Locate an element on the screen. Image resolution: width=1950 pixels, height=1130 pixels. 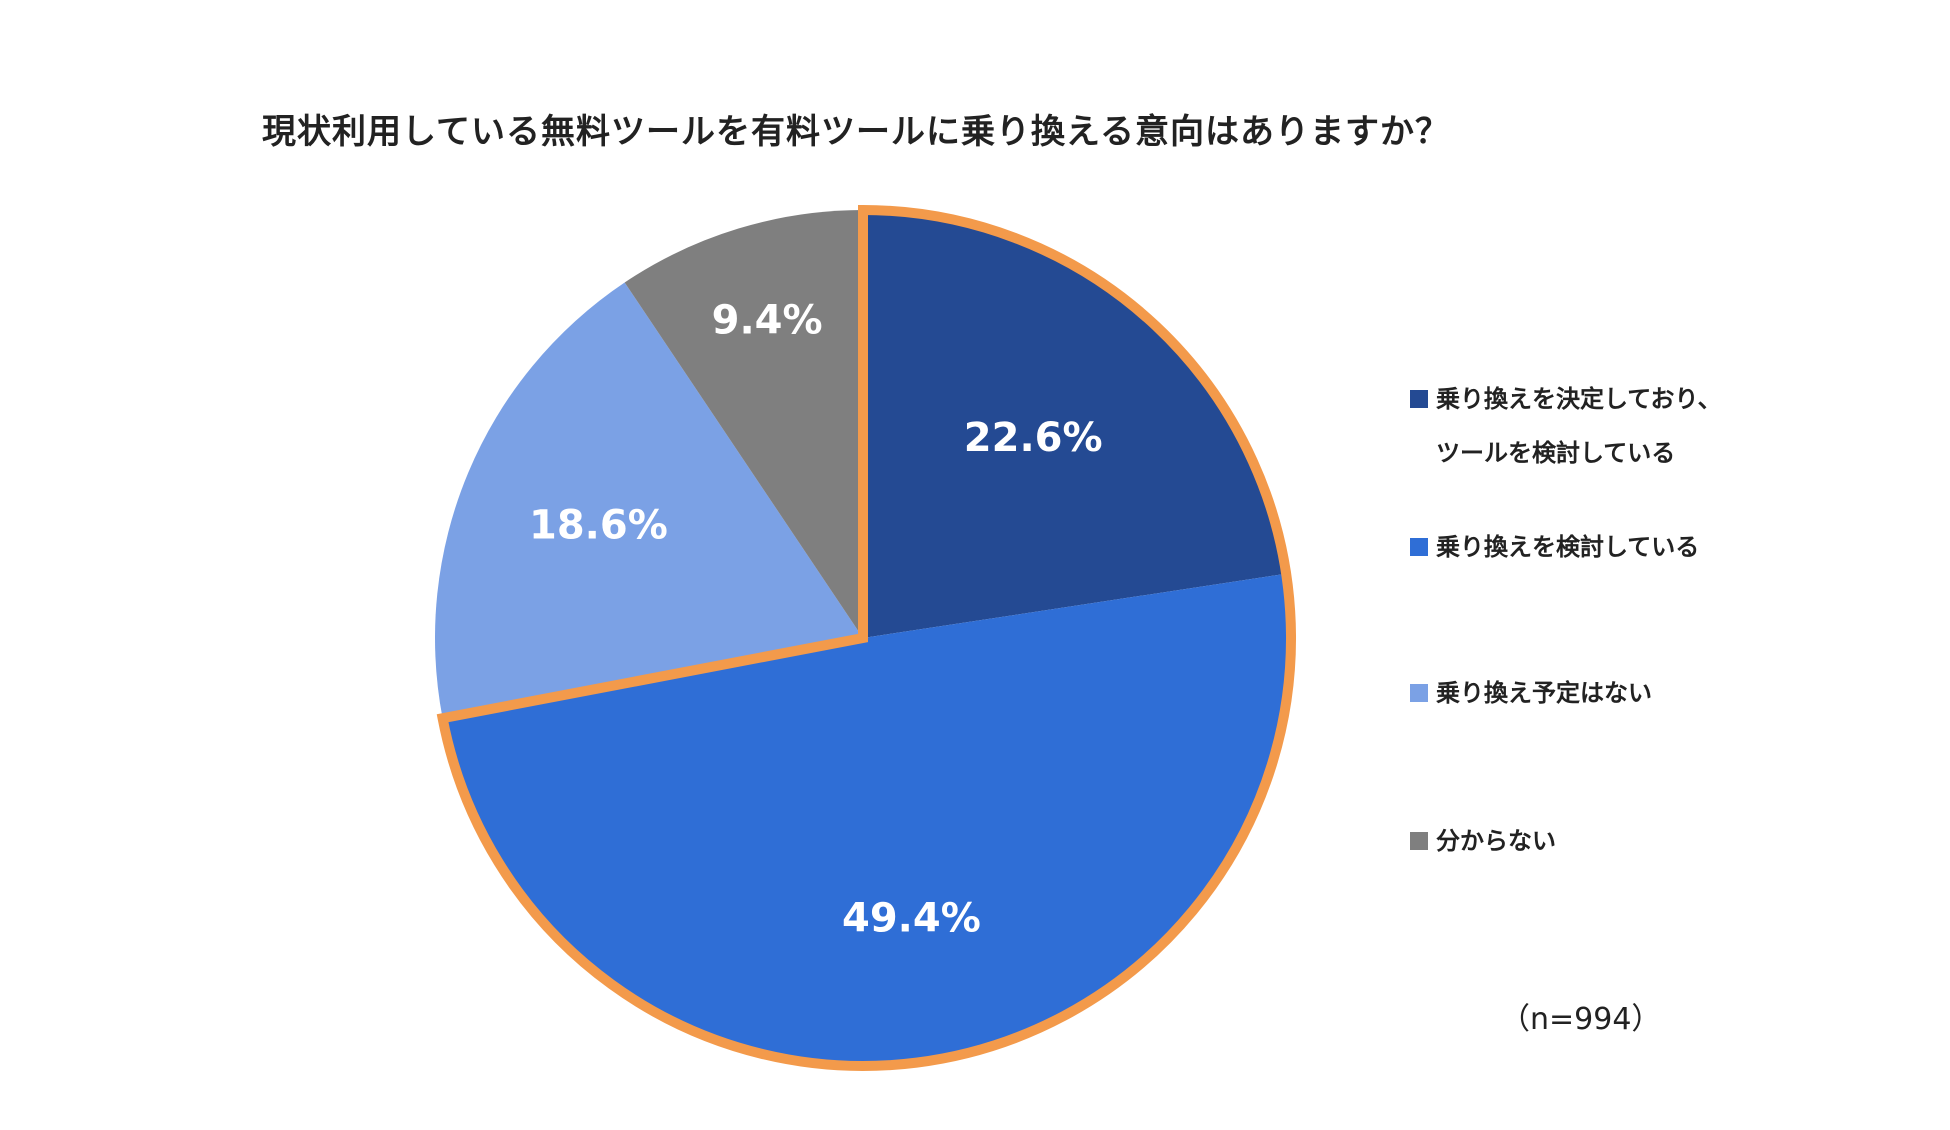
legend-label-line: 乗り換えを決定しており、 is located at coordinates (1579, 399).